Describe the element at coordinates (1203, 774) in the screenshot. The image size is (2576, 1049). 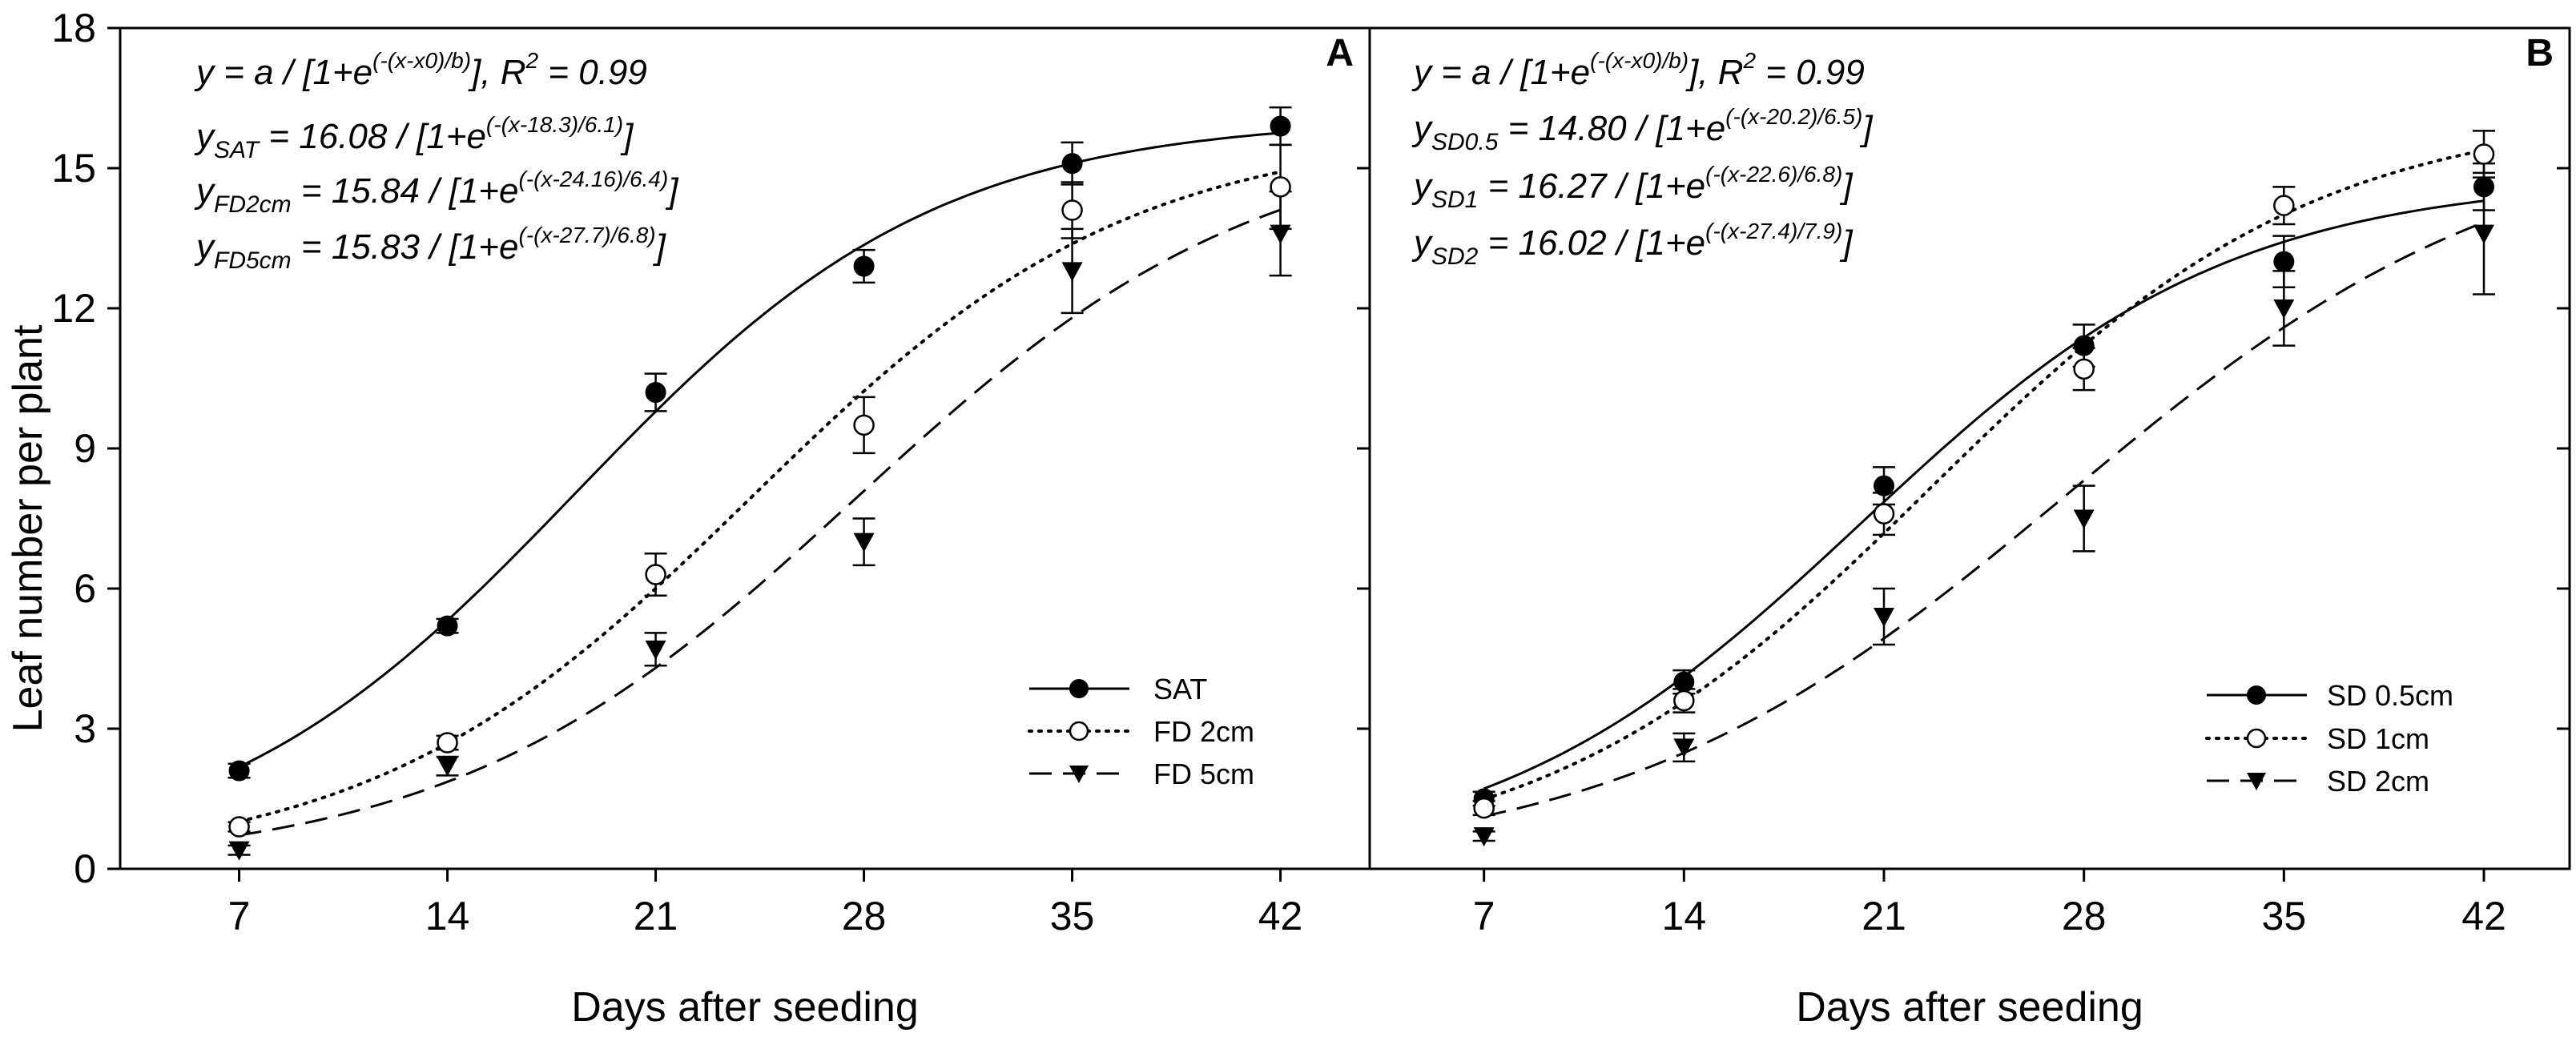
I see `legend-a-label-fd5: FD 5cm` at that location.